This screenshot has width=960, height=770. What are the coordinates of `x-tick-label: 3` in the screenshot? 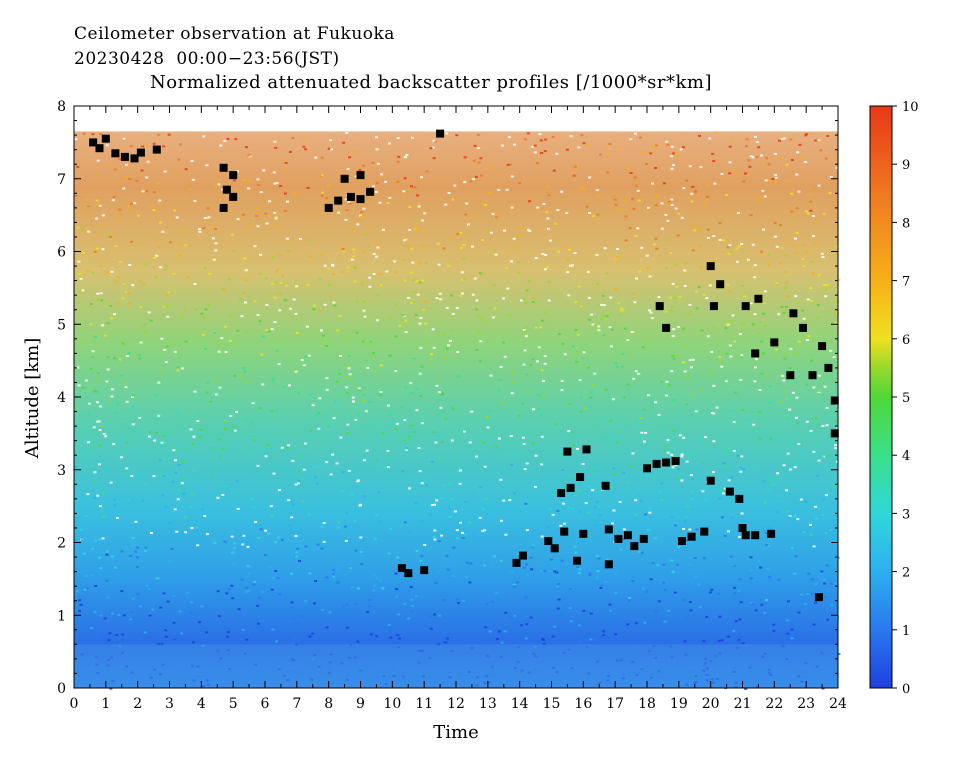 It's located at (169, 704).